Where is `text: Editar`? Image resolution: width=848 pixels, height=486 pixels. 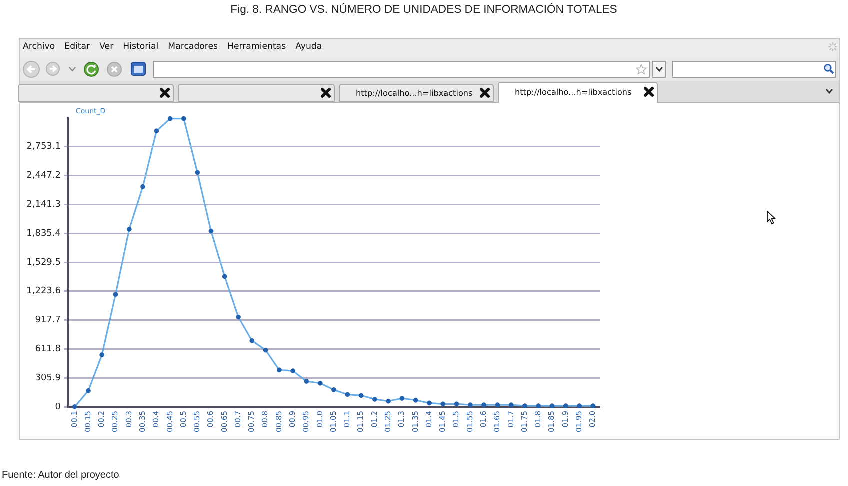 text: Editar is located at coordinates (77, 47).